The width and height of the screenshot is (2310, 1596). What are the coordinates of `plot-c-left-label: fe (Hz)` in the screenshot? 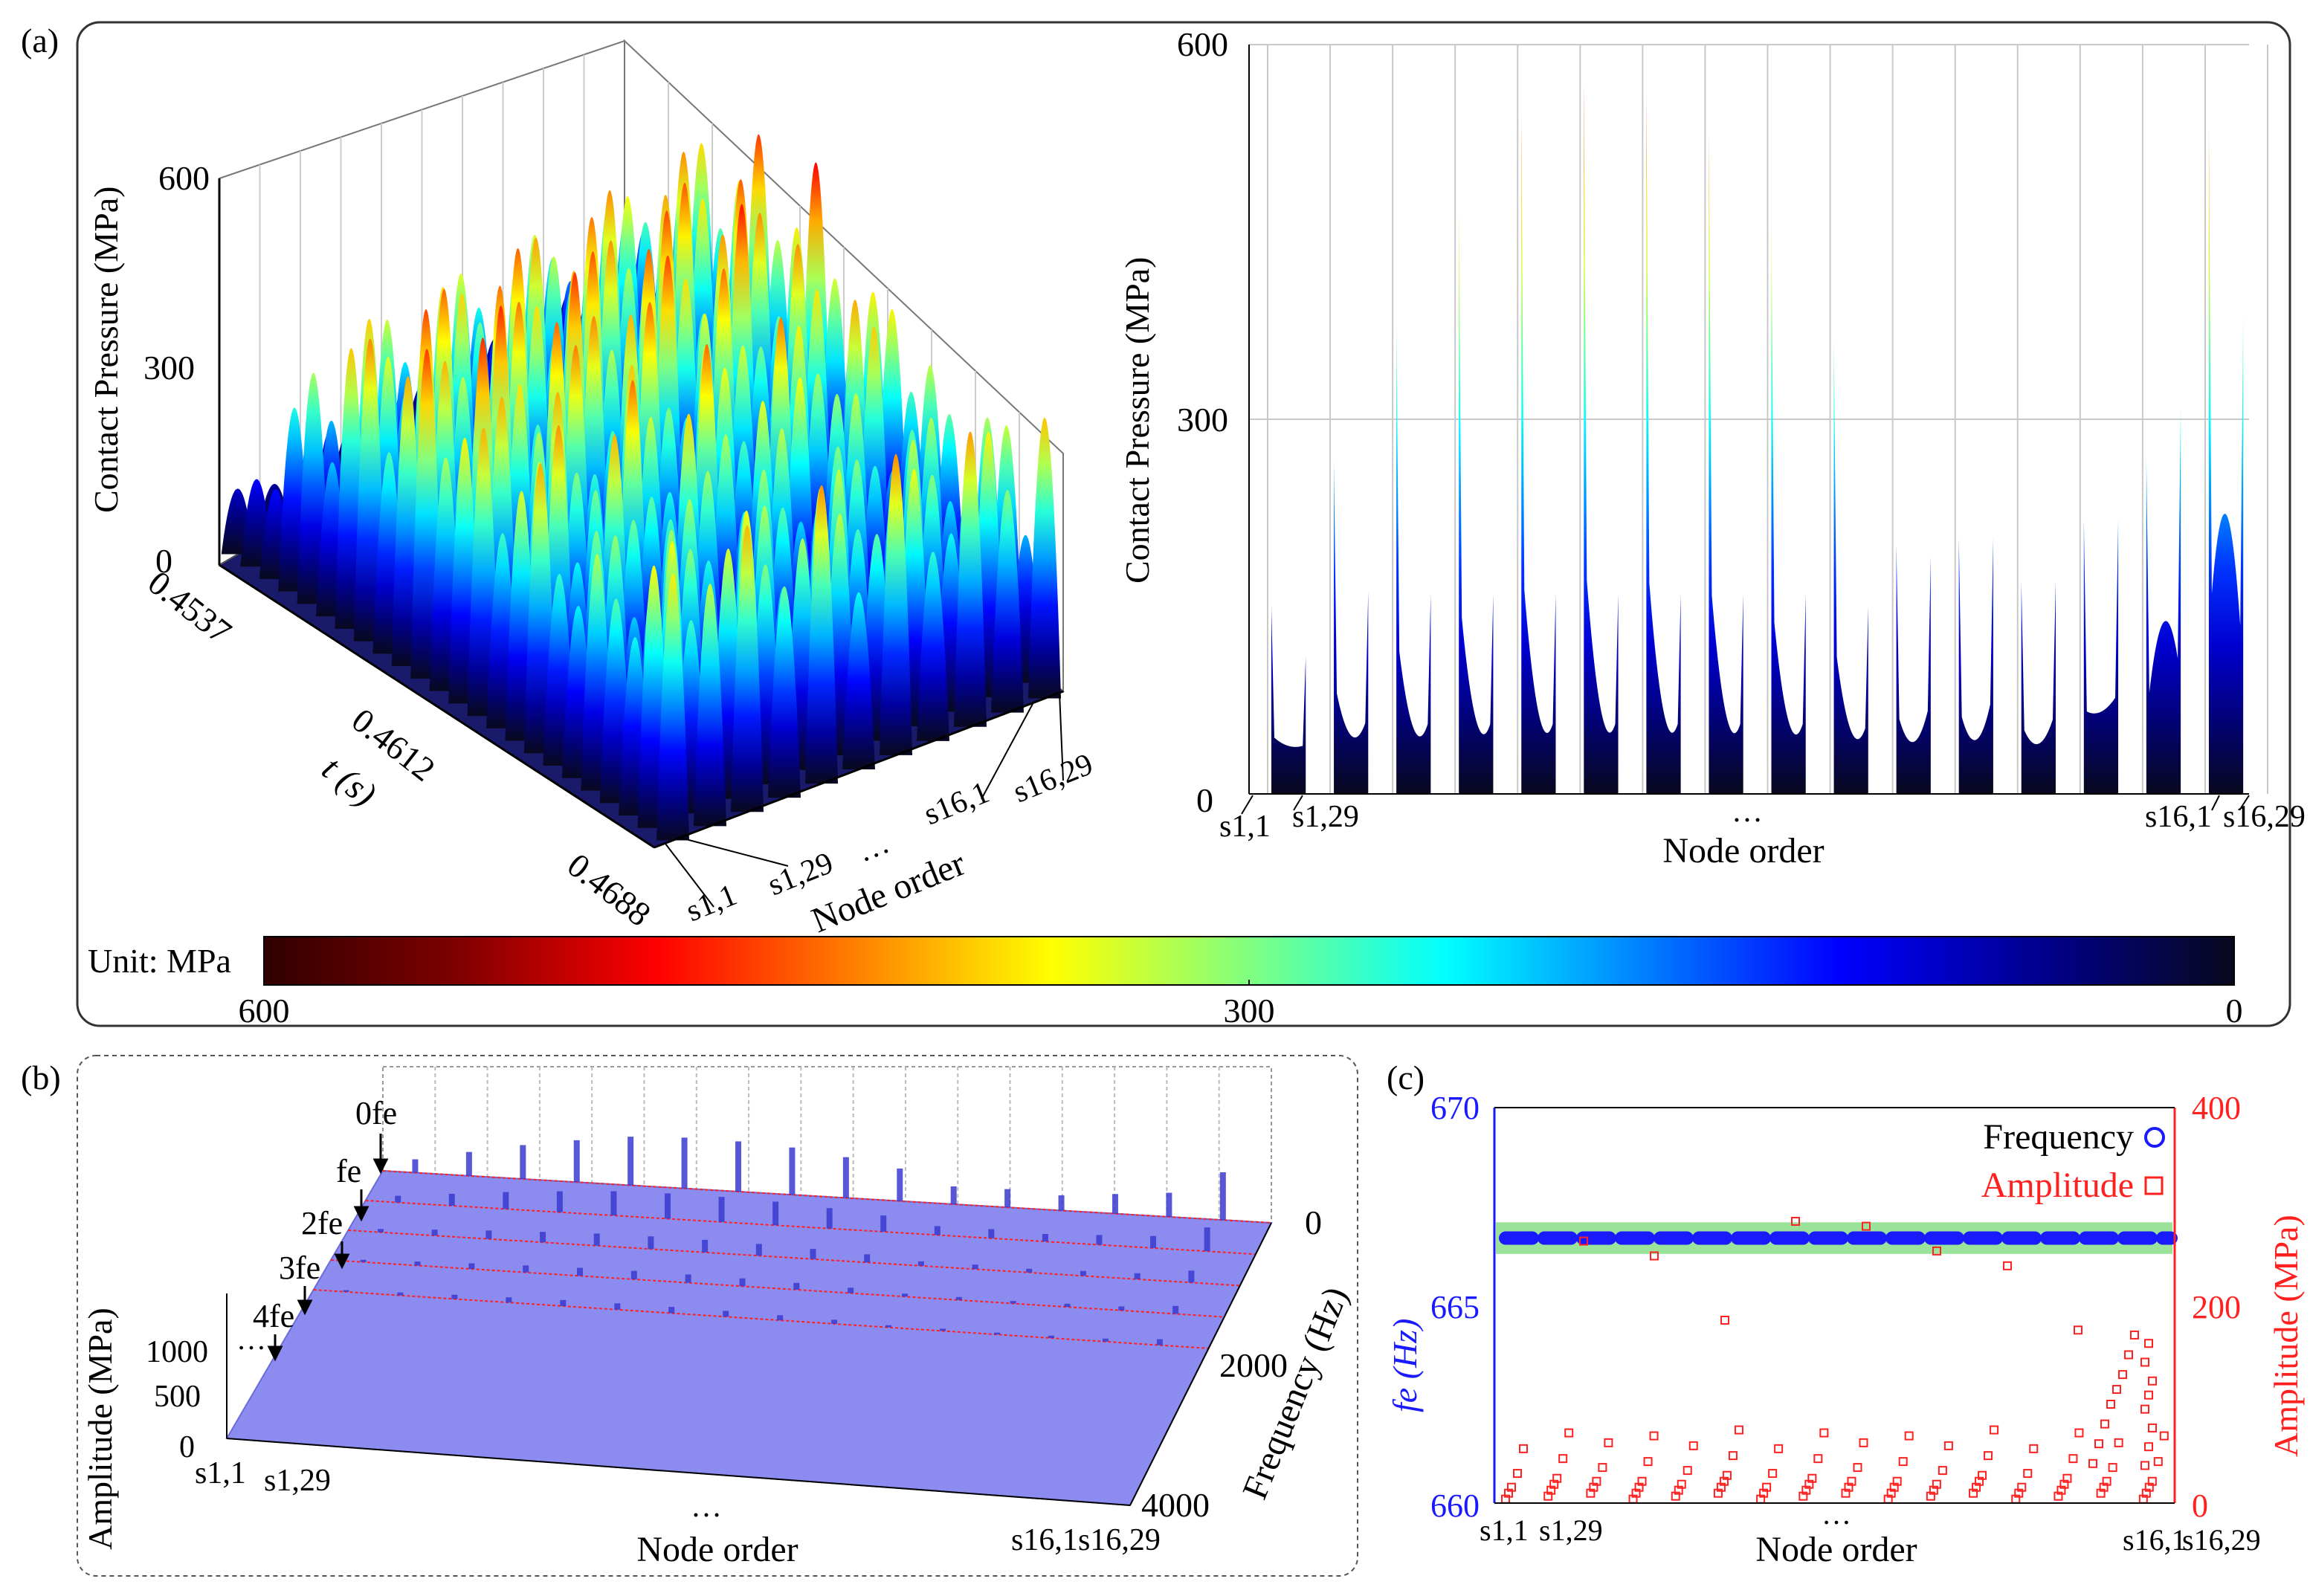 It's located at (1405, 1366).